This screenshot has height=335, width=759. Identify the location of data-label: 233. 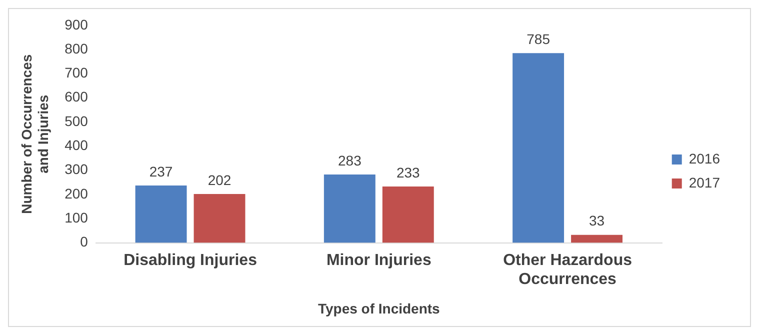
(408, 172).